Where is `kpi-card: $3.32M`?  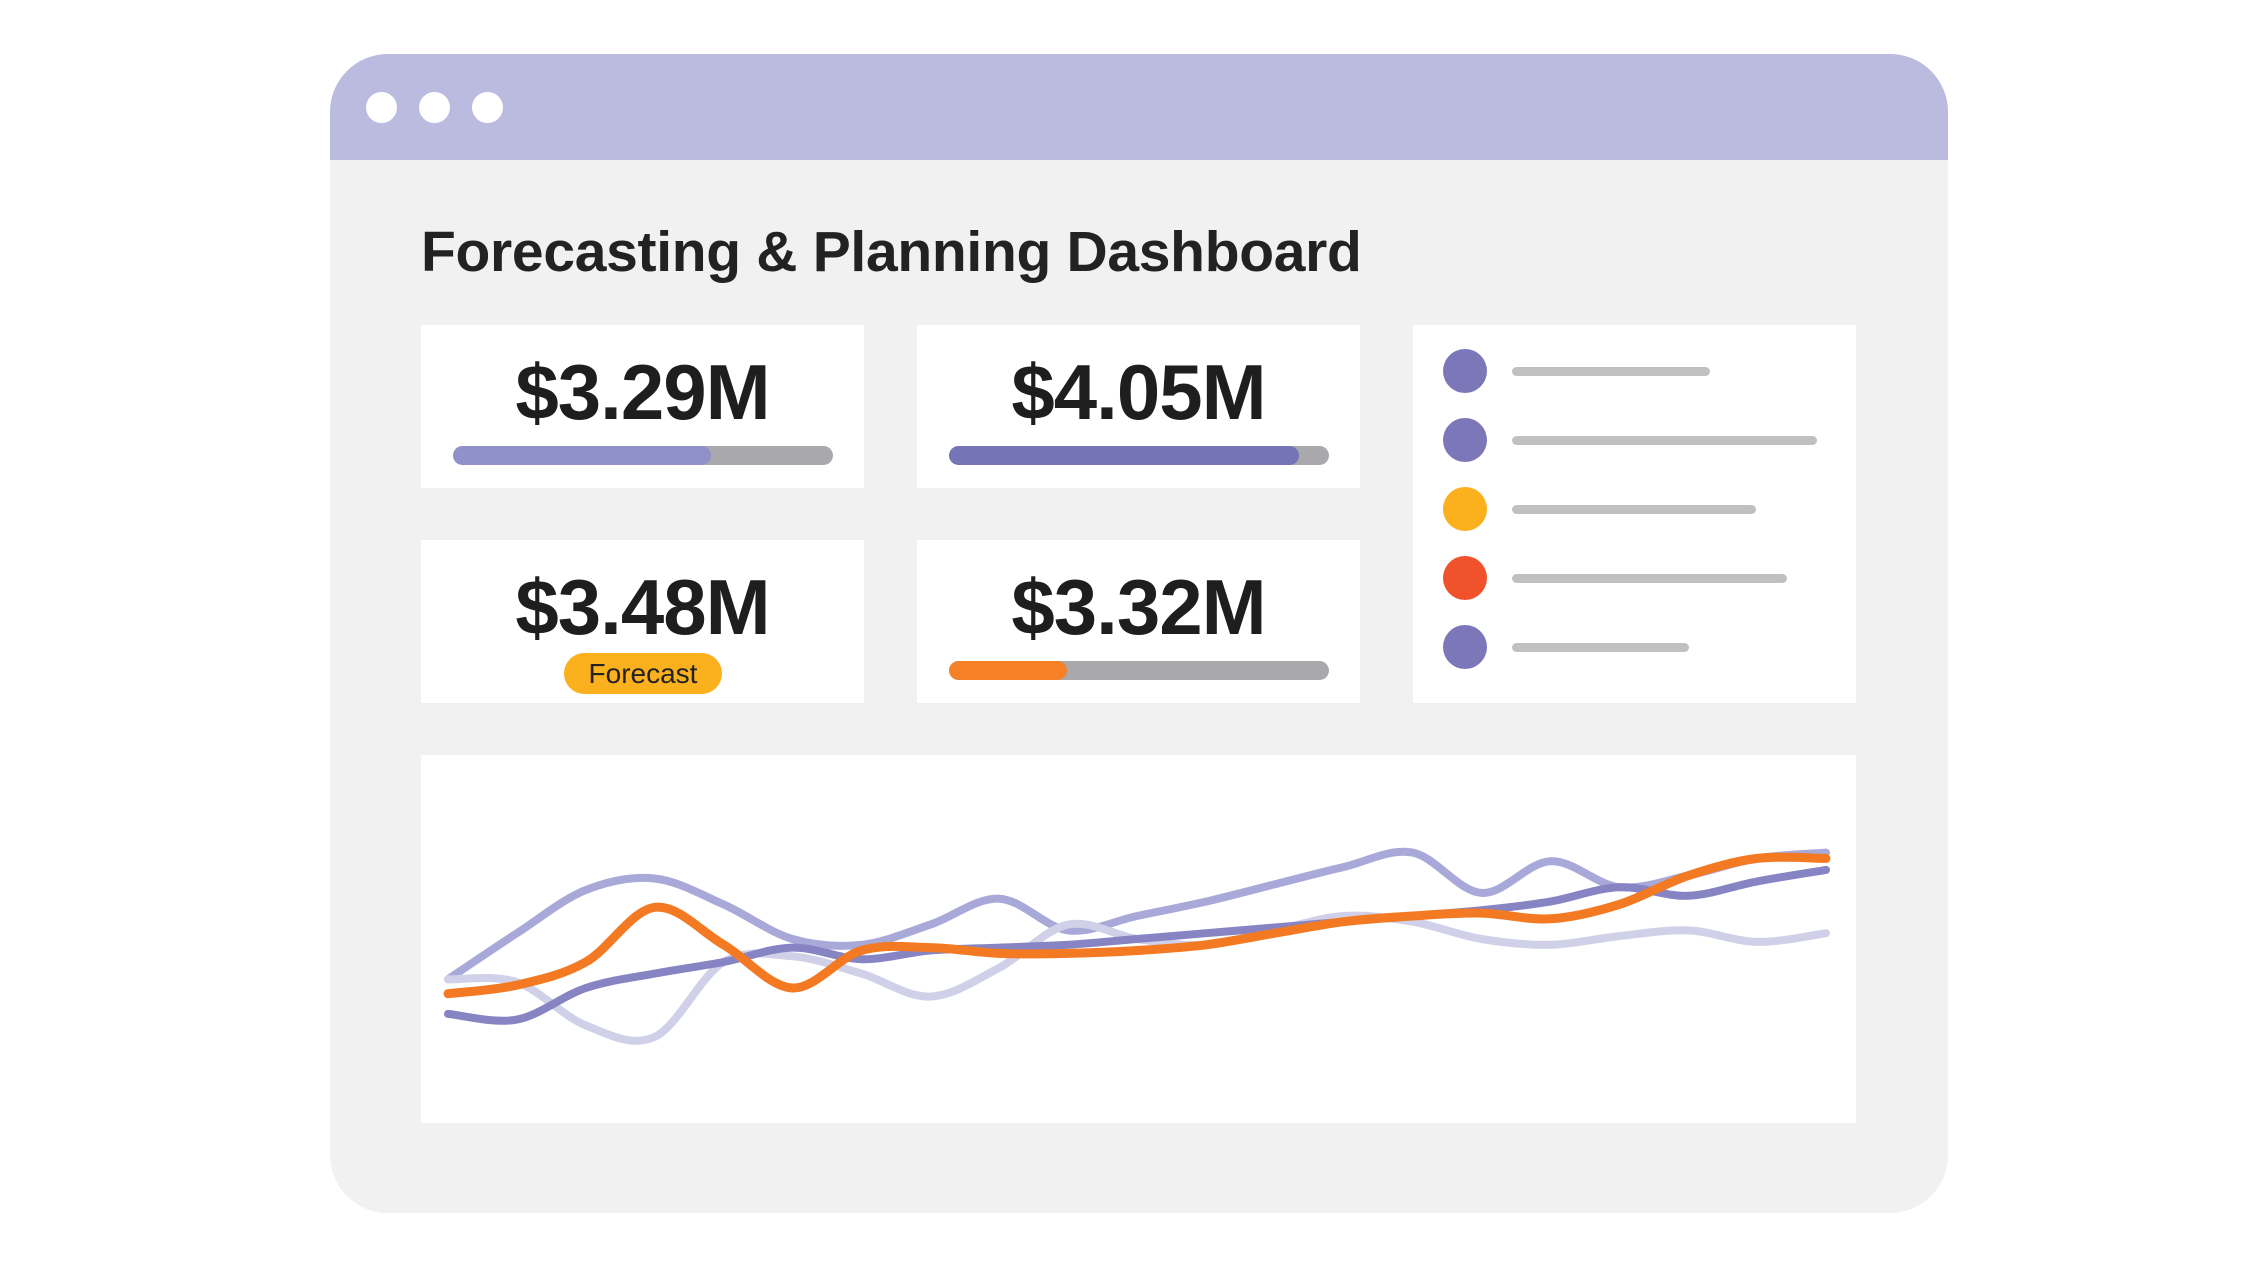 kpi-card: $3.32M is located at coordinates (1138, 621).